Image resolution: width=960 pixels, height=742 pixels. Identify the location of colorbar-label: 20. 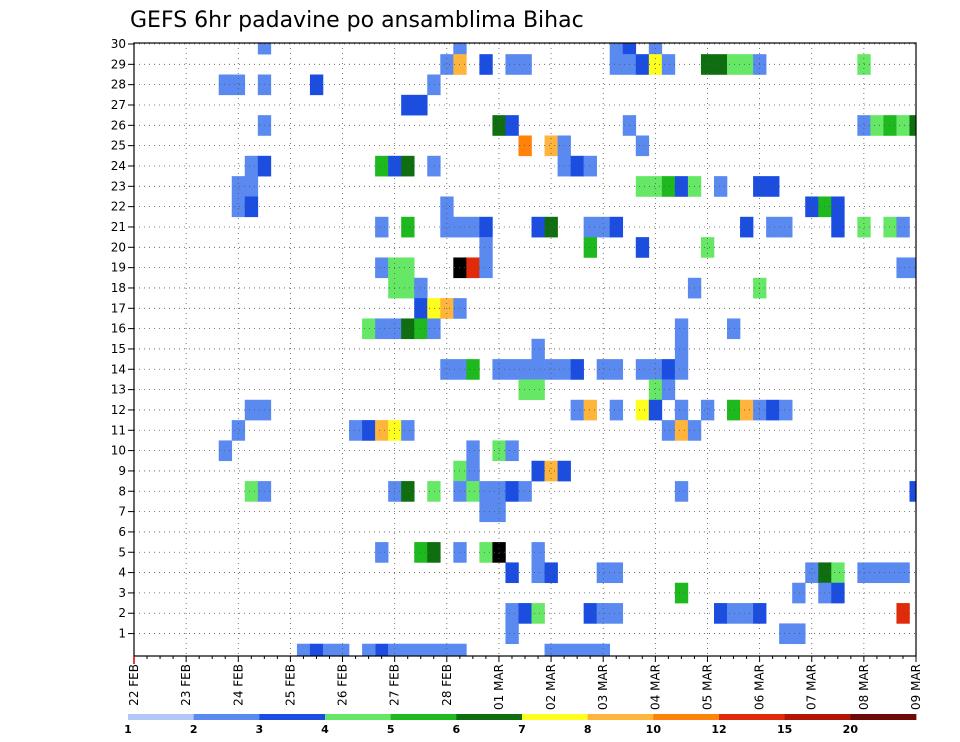
(851, 729).